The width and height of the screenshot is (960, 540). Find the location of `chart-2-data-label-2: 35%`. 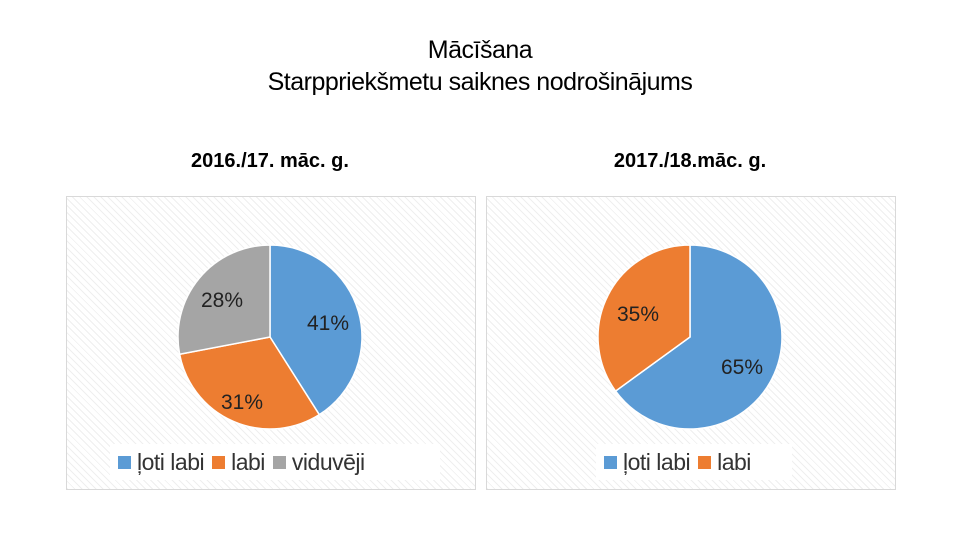

chart-2-data-label-2: 35% is located at coordinates (638, 314).